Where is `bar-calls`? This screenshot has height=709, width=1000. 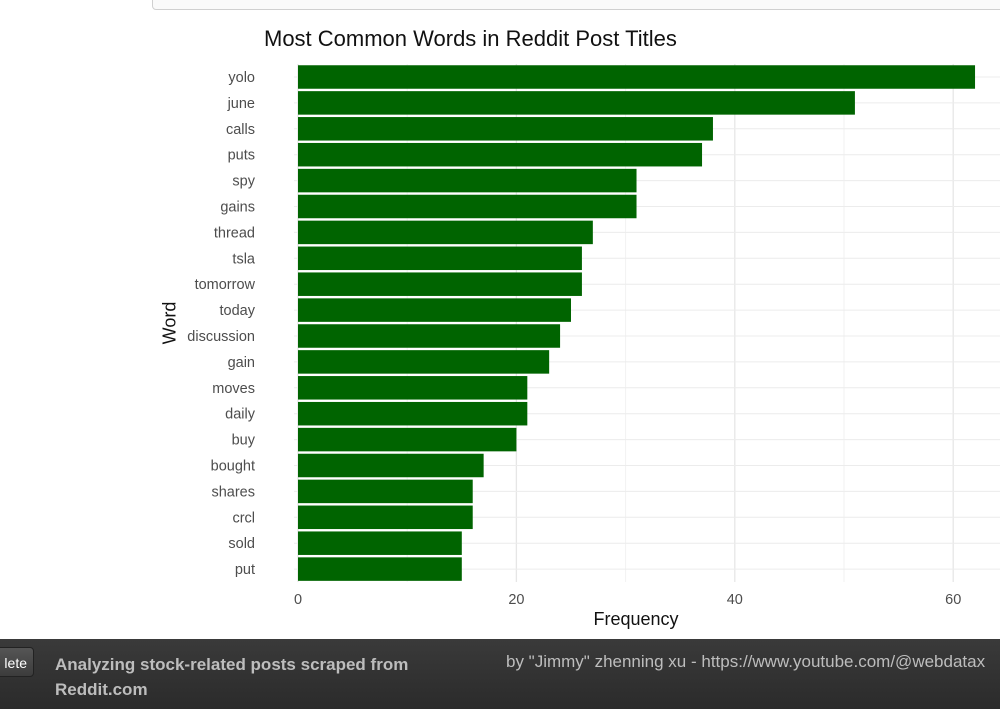
bar-calls is located at coordinates (505, 129).